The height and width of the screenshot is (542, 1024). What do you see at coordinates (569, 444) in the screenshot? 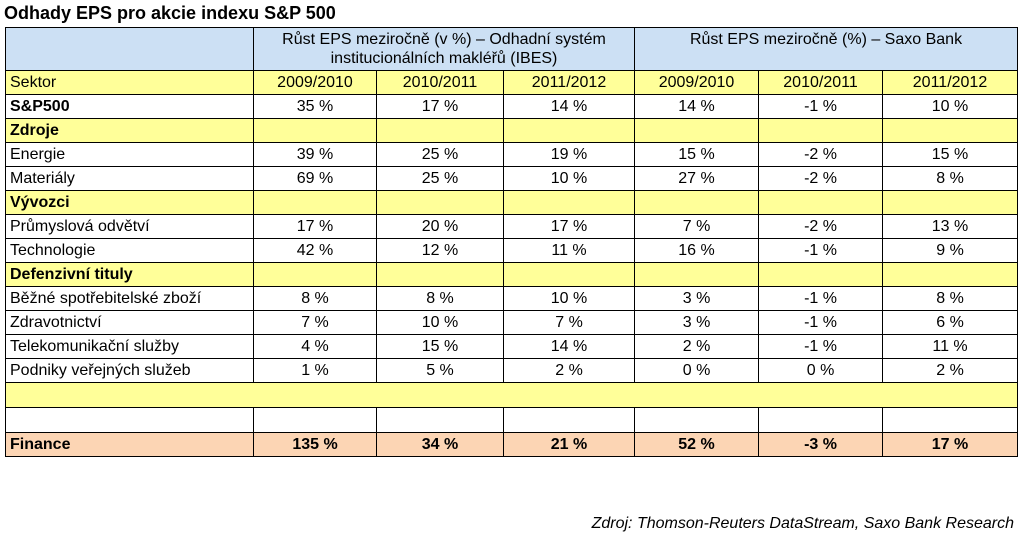
I see `cell-value: 21 %` at bounding box center [569, 444].